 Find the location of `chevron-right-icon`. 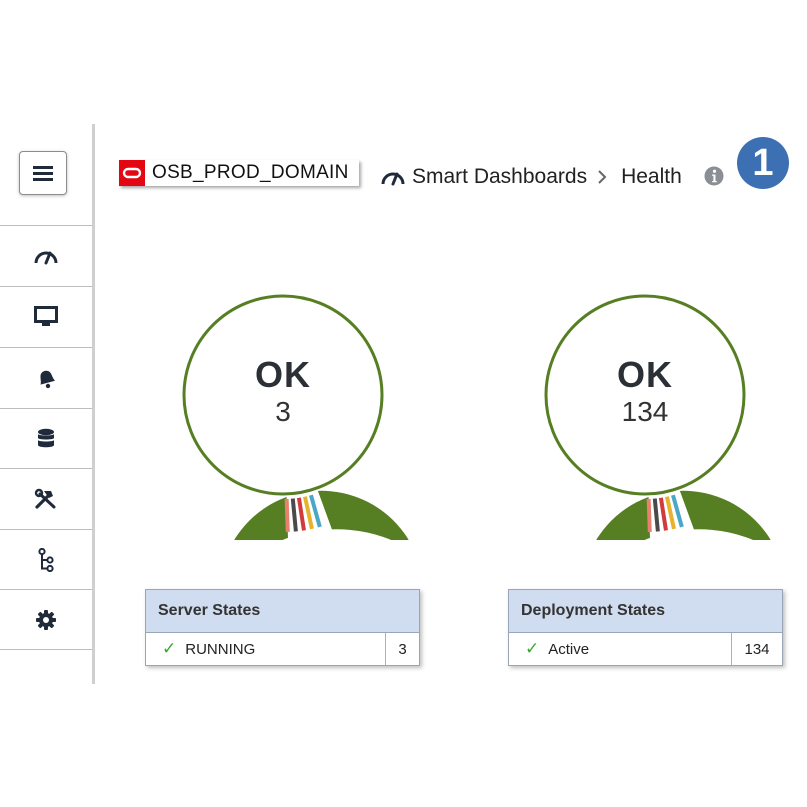

chevron-right-icon is located at coordinates (602, 177).